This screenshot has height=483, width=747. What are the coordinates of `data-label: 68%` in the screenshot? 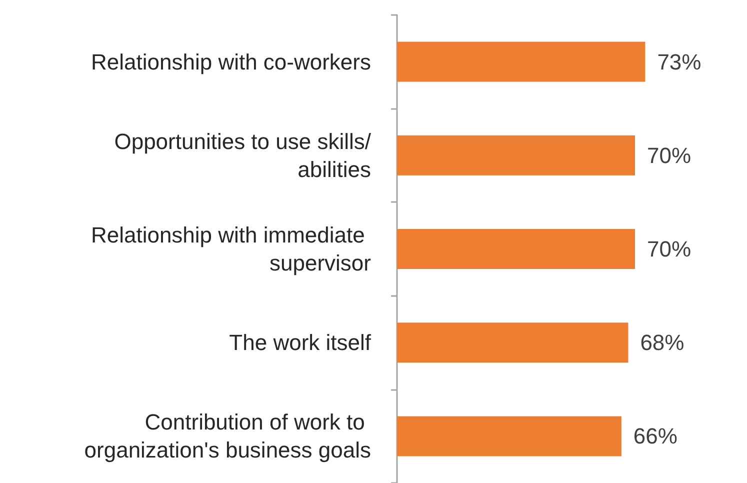 It's located at (662, 343).